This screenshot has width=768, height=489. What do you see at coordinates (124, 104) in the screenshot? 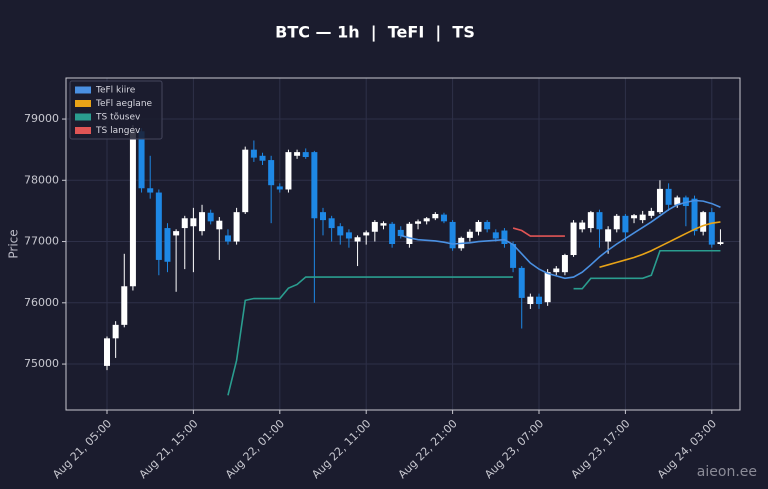
I see `legend-label: TeFl aeglane` at bounding box center [124, 104].